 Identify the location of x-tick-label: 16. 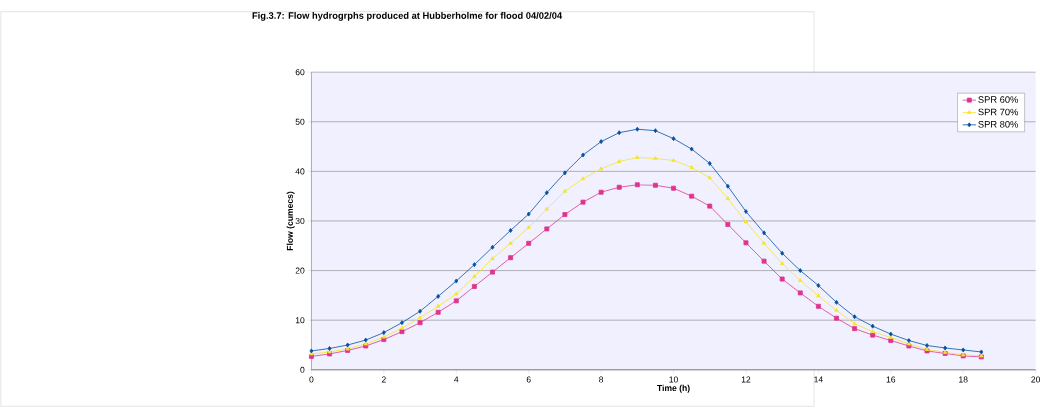
(891, 379).